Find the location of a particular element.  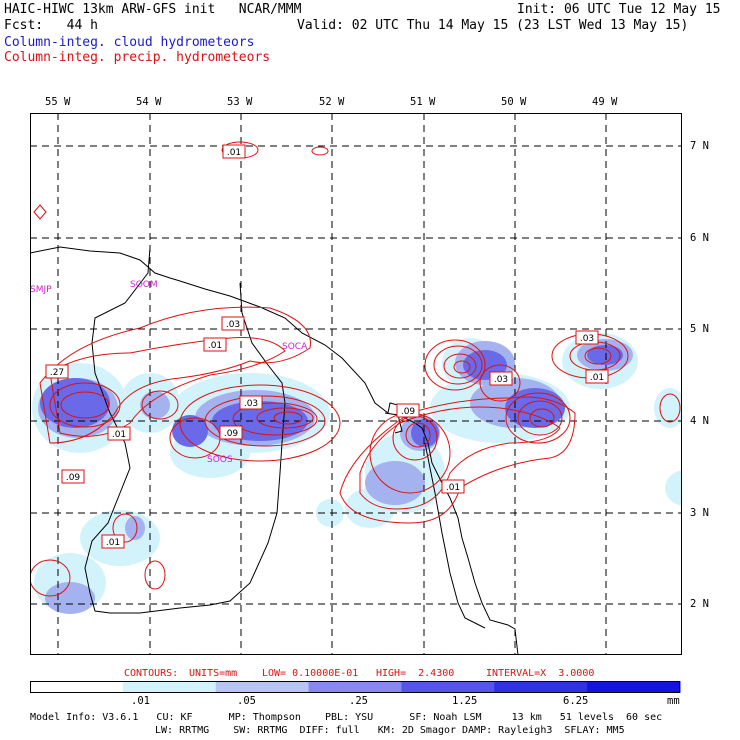

colorbar-tick: 1.25 is located at coordinates (465, 701).